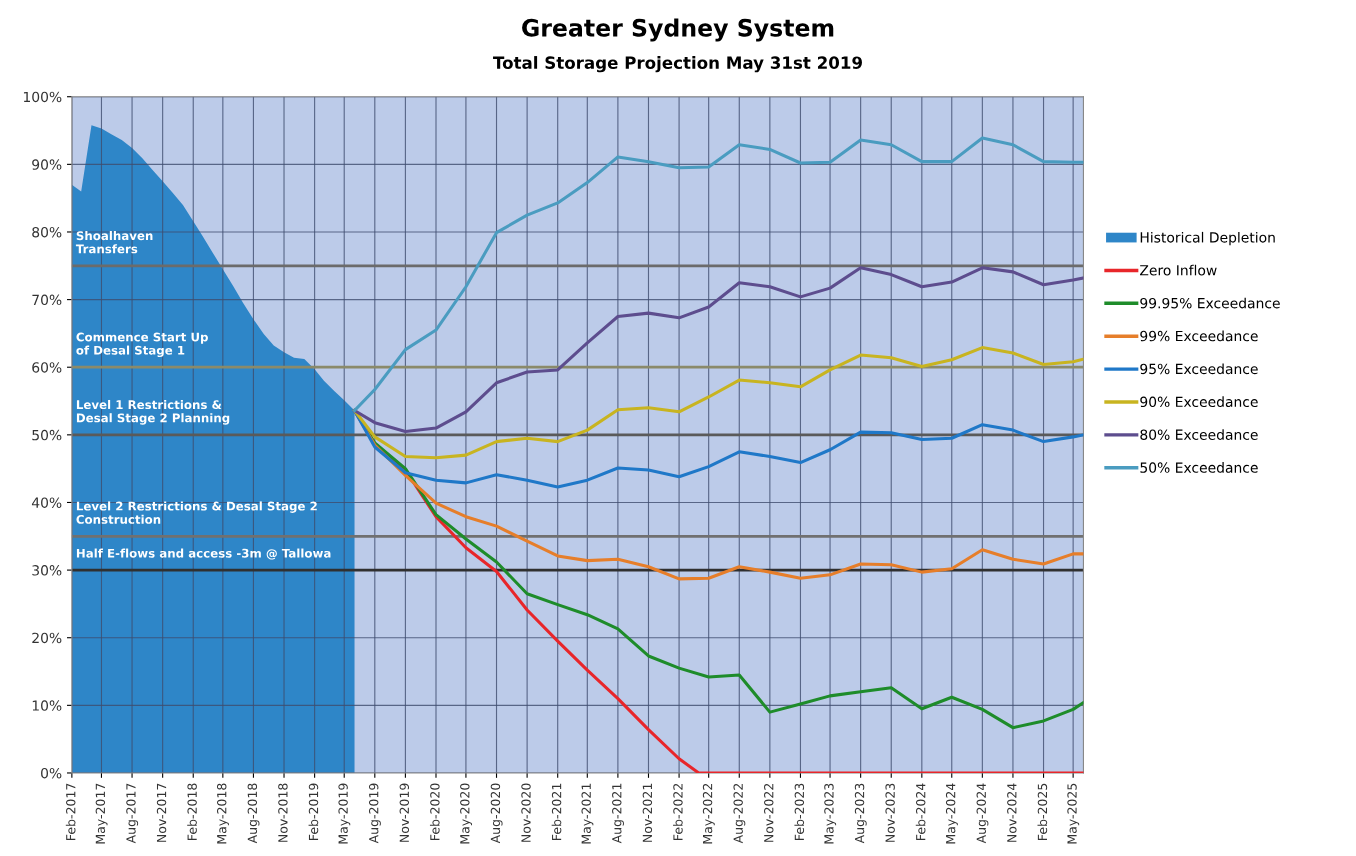 This screenshot has height=856, width=1356. Describe the element at coordinates (47, 367) in the screenshot. I see `y-tick-label: 60%` at that location.